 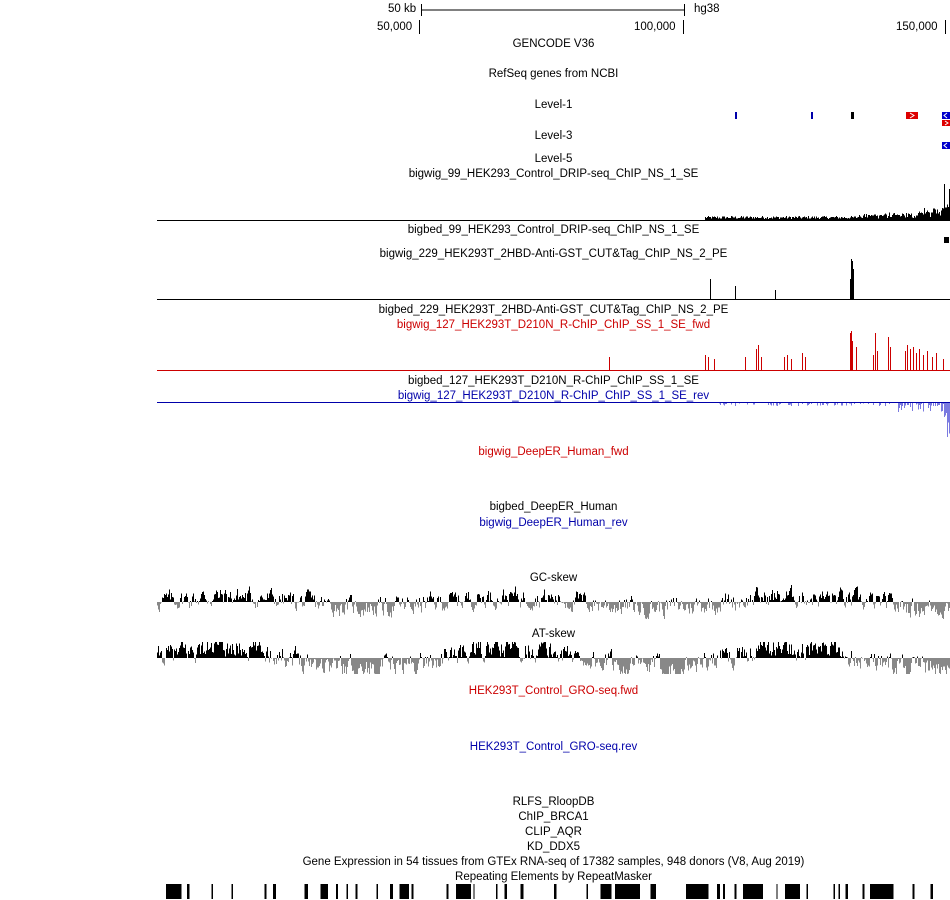 I want to click on repeatmasker-features, so click(x=550, y=891).